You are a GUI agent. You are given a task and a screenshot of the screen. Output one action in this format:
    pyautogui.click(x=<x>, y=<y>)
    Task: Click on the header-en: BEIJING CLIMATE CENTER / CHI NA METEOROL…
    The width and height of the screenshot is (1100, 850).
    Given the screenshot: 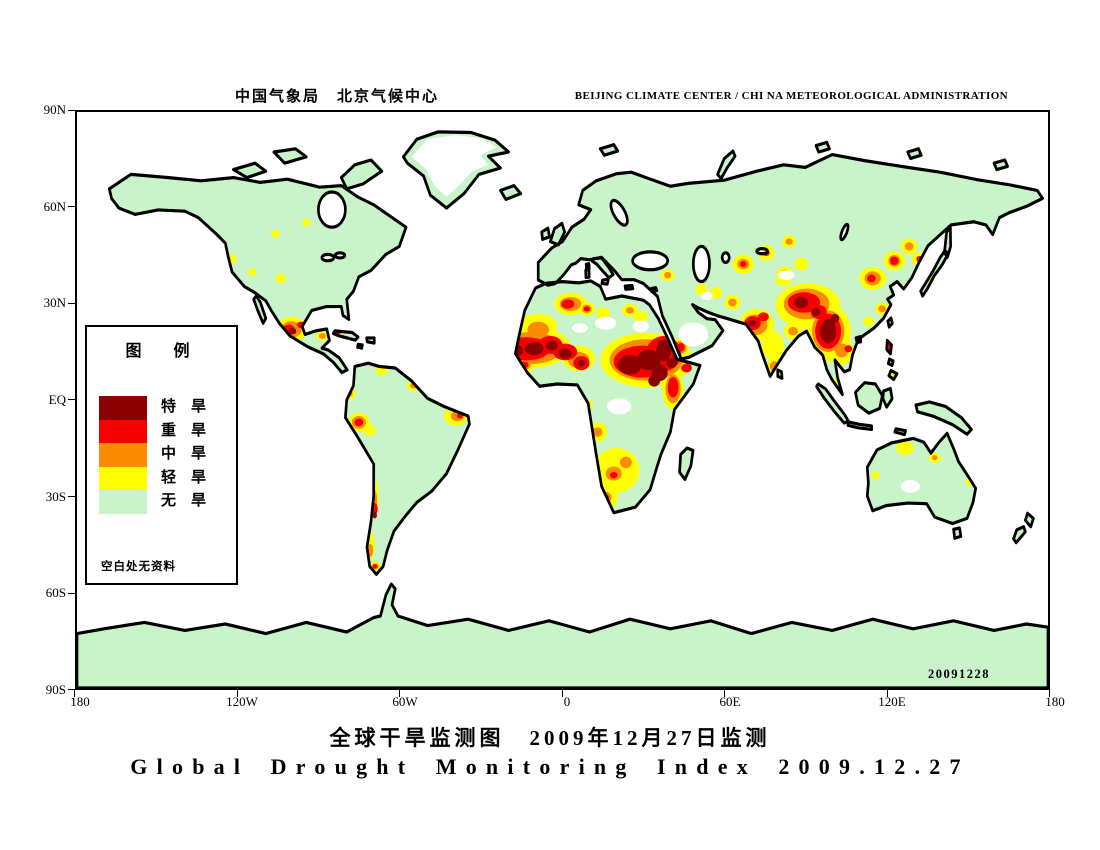 What is the action you would take?
    pyautogui.click(x=791, y=96)
    